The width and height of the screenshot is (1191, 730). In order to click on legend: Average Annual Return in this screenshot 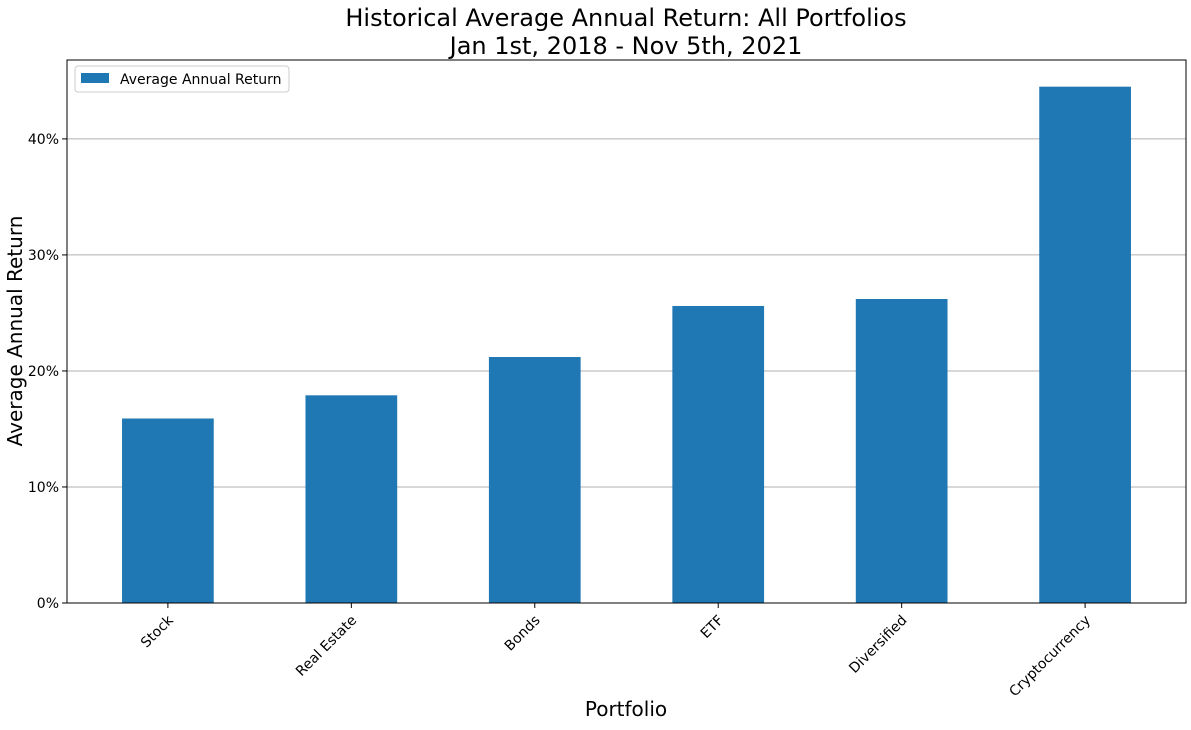, I will do `click(182, 79)`.